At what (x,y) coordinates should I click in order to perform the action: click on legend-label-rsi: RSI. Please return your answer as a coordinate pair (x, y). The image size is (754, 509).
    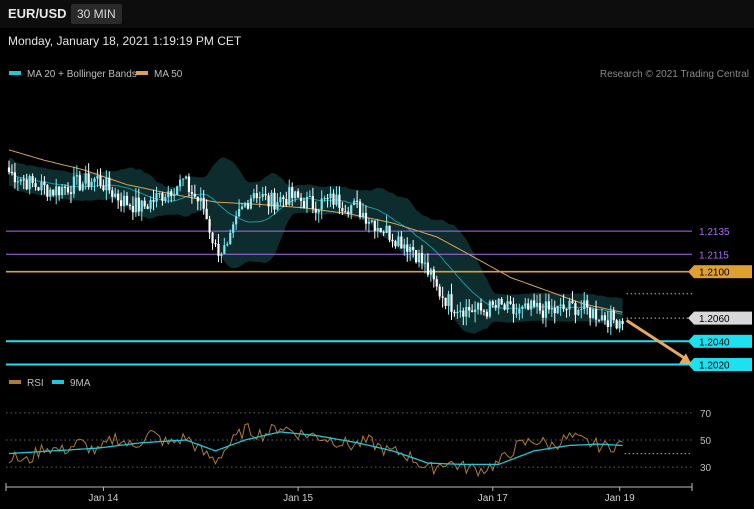
    Looking at the image, I should click on (35, 383).